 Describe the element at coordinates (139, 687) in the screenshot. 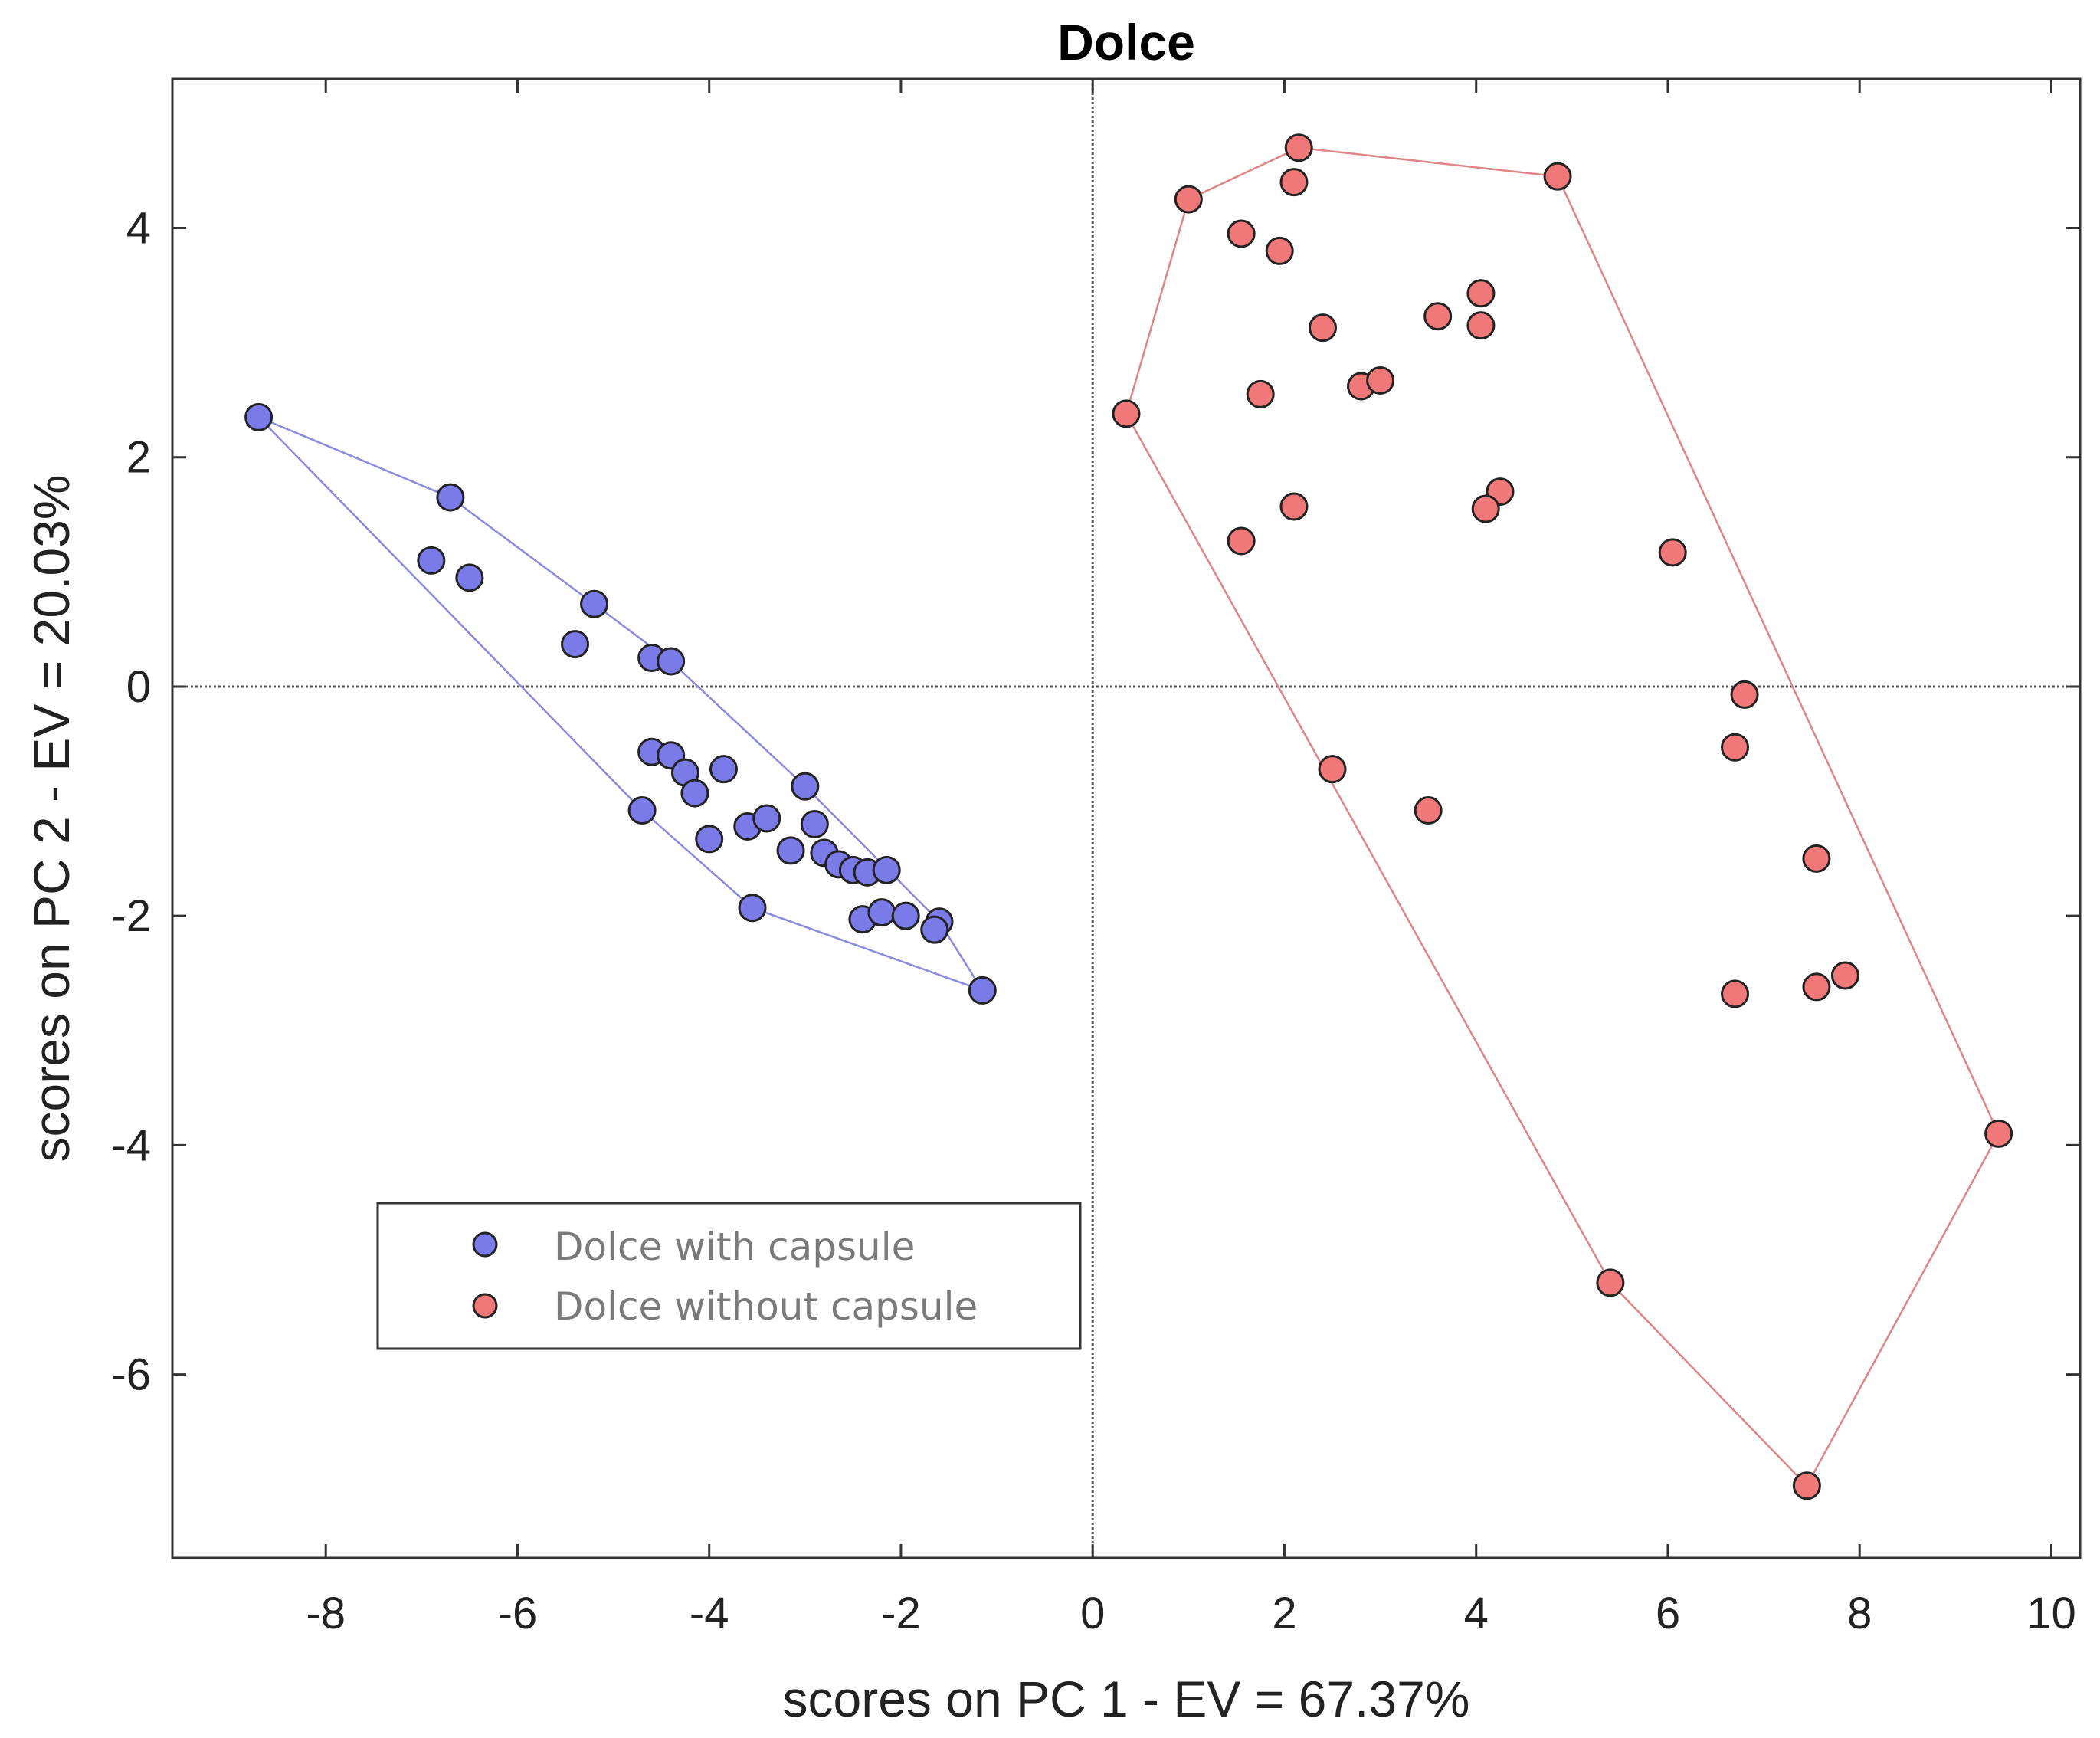

I see `y-tick-label: 0` at that location.